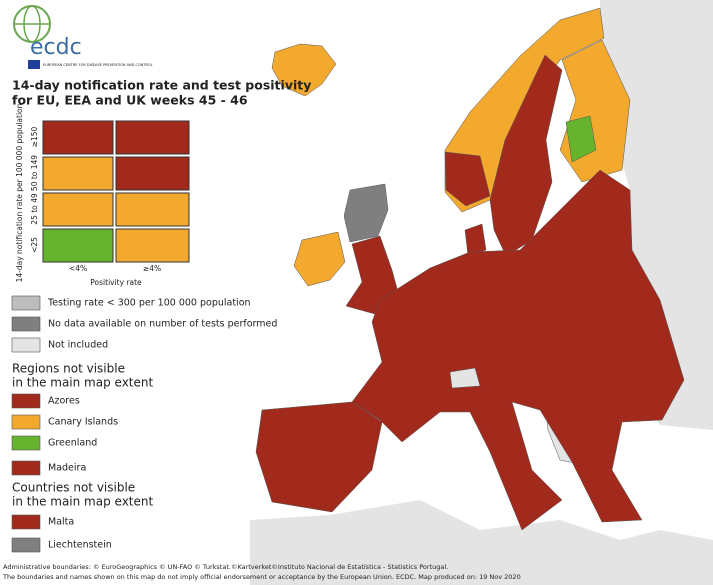 The image size is (713, 585). What do you see at coordinates (34, 64) in the screenshot?
I see `eu-flag` at bounding box center [34, 64].